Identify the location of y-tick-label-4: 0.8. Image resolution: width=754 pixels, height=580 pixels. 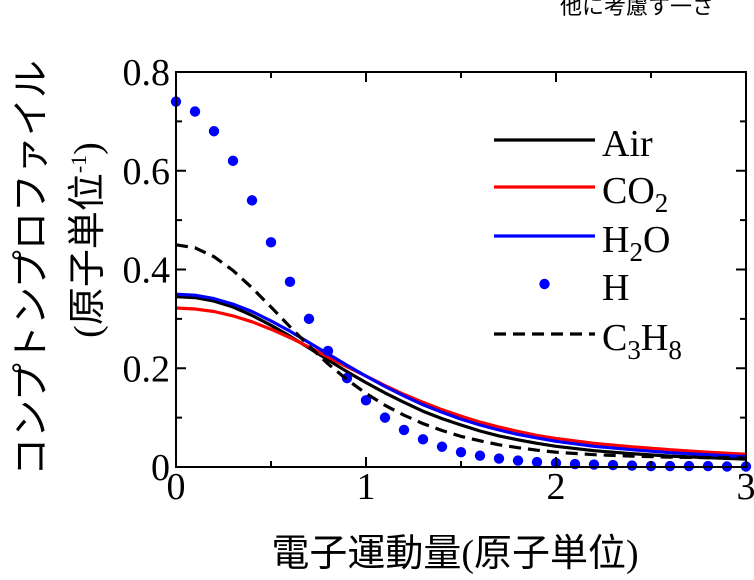
(147, 73).